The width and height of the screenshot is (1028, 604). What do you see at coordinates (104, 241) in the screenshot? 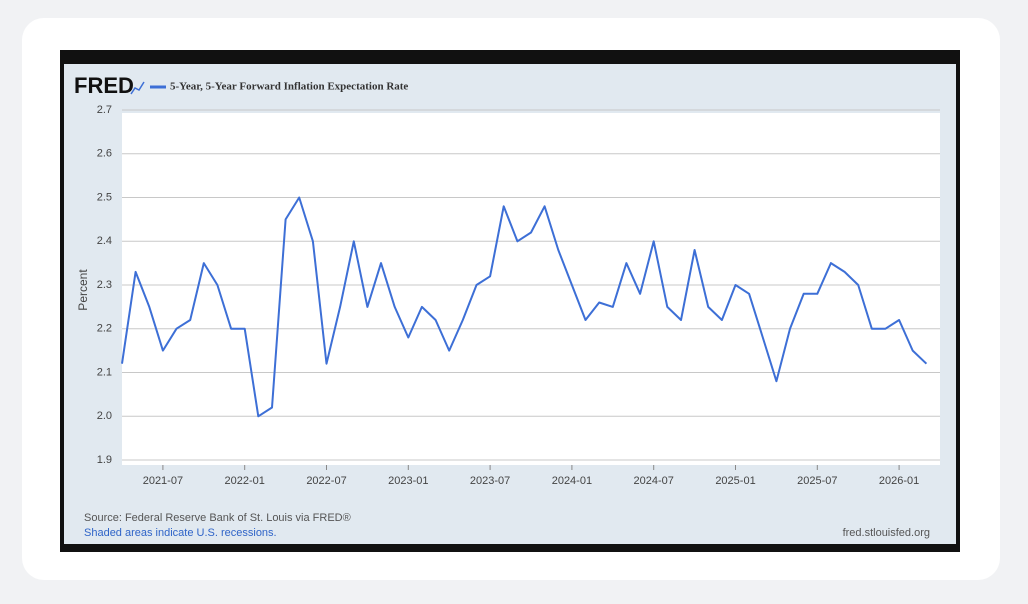
I see `y-tick-label: 2.4` at bounding box center [104, 241].